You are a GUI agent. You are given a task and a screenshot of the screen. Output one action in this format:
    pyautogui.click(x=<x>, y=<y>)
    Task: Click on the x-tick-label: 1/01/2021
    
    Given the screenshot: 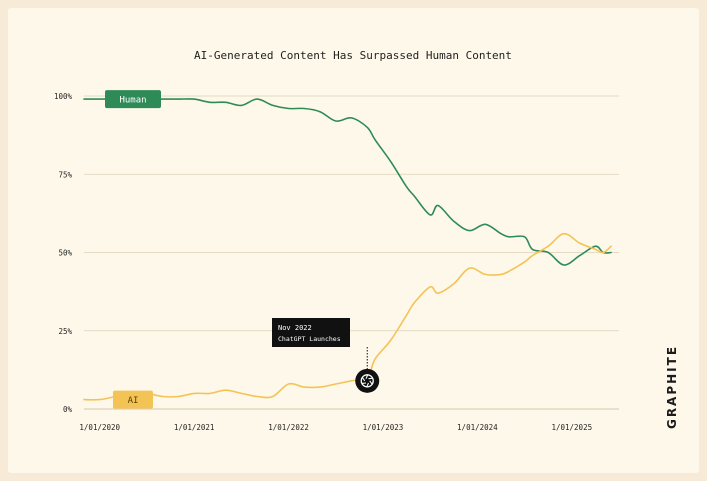 What is the action you would take?
    pyautogui.click(x=194, y=427)
    